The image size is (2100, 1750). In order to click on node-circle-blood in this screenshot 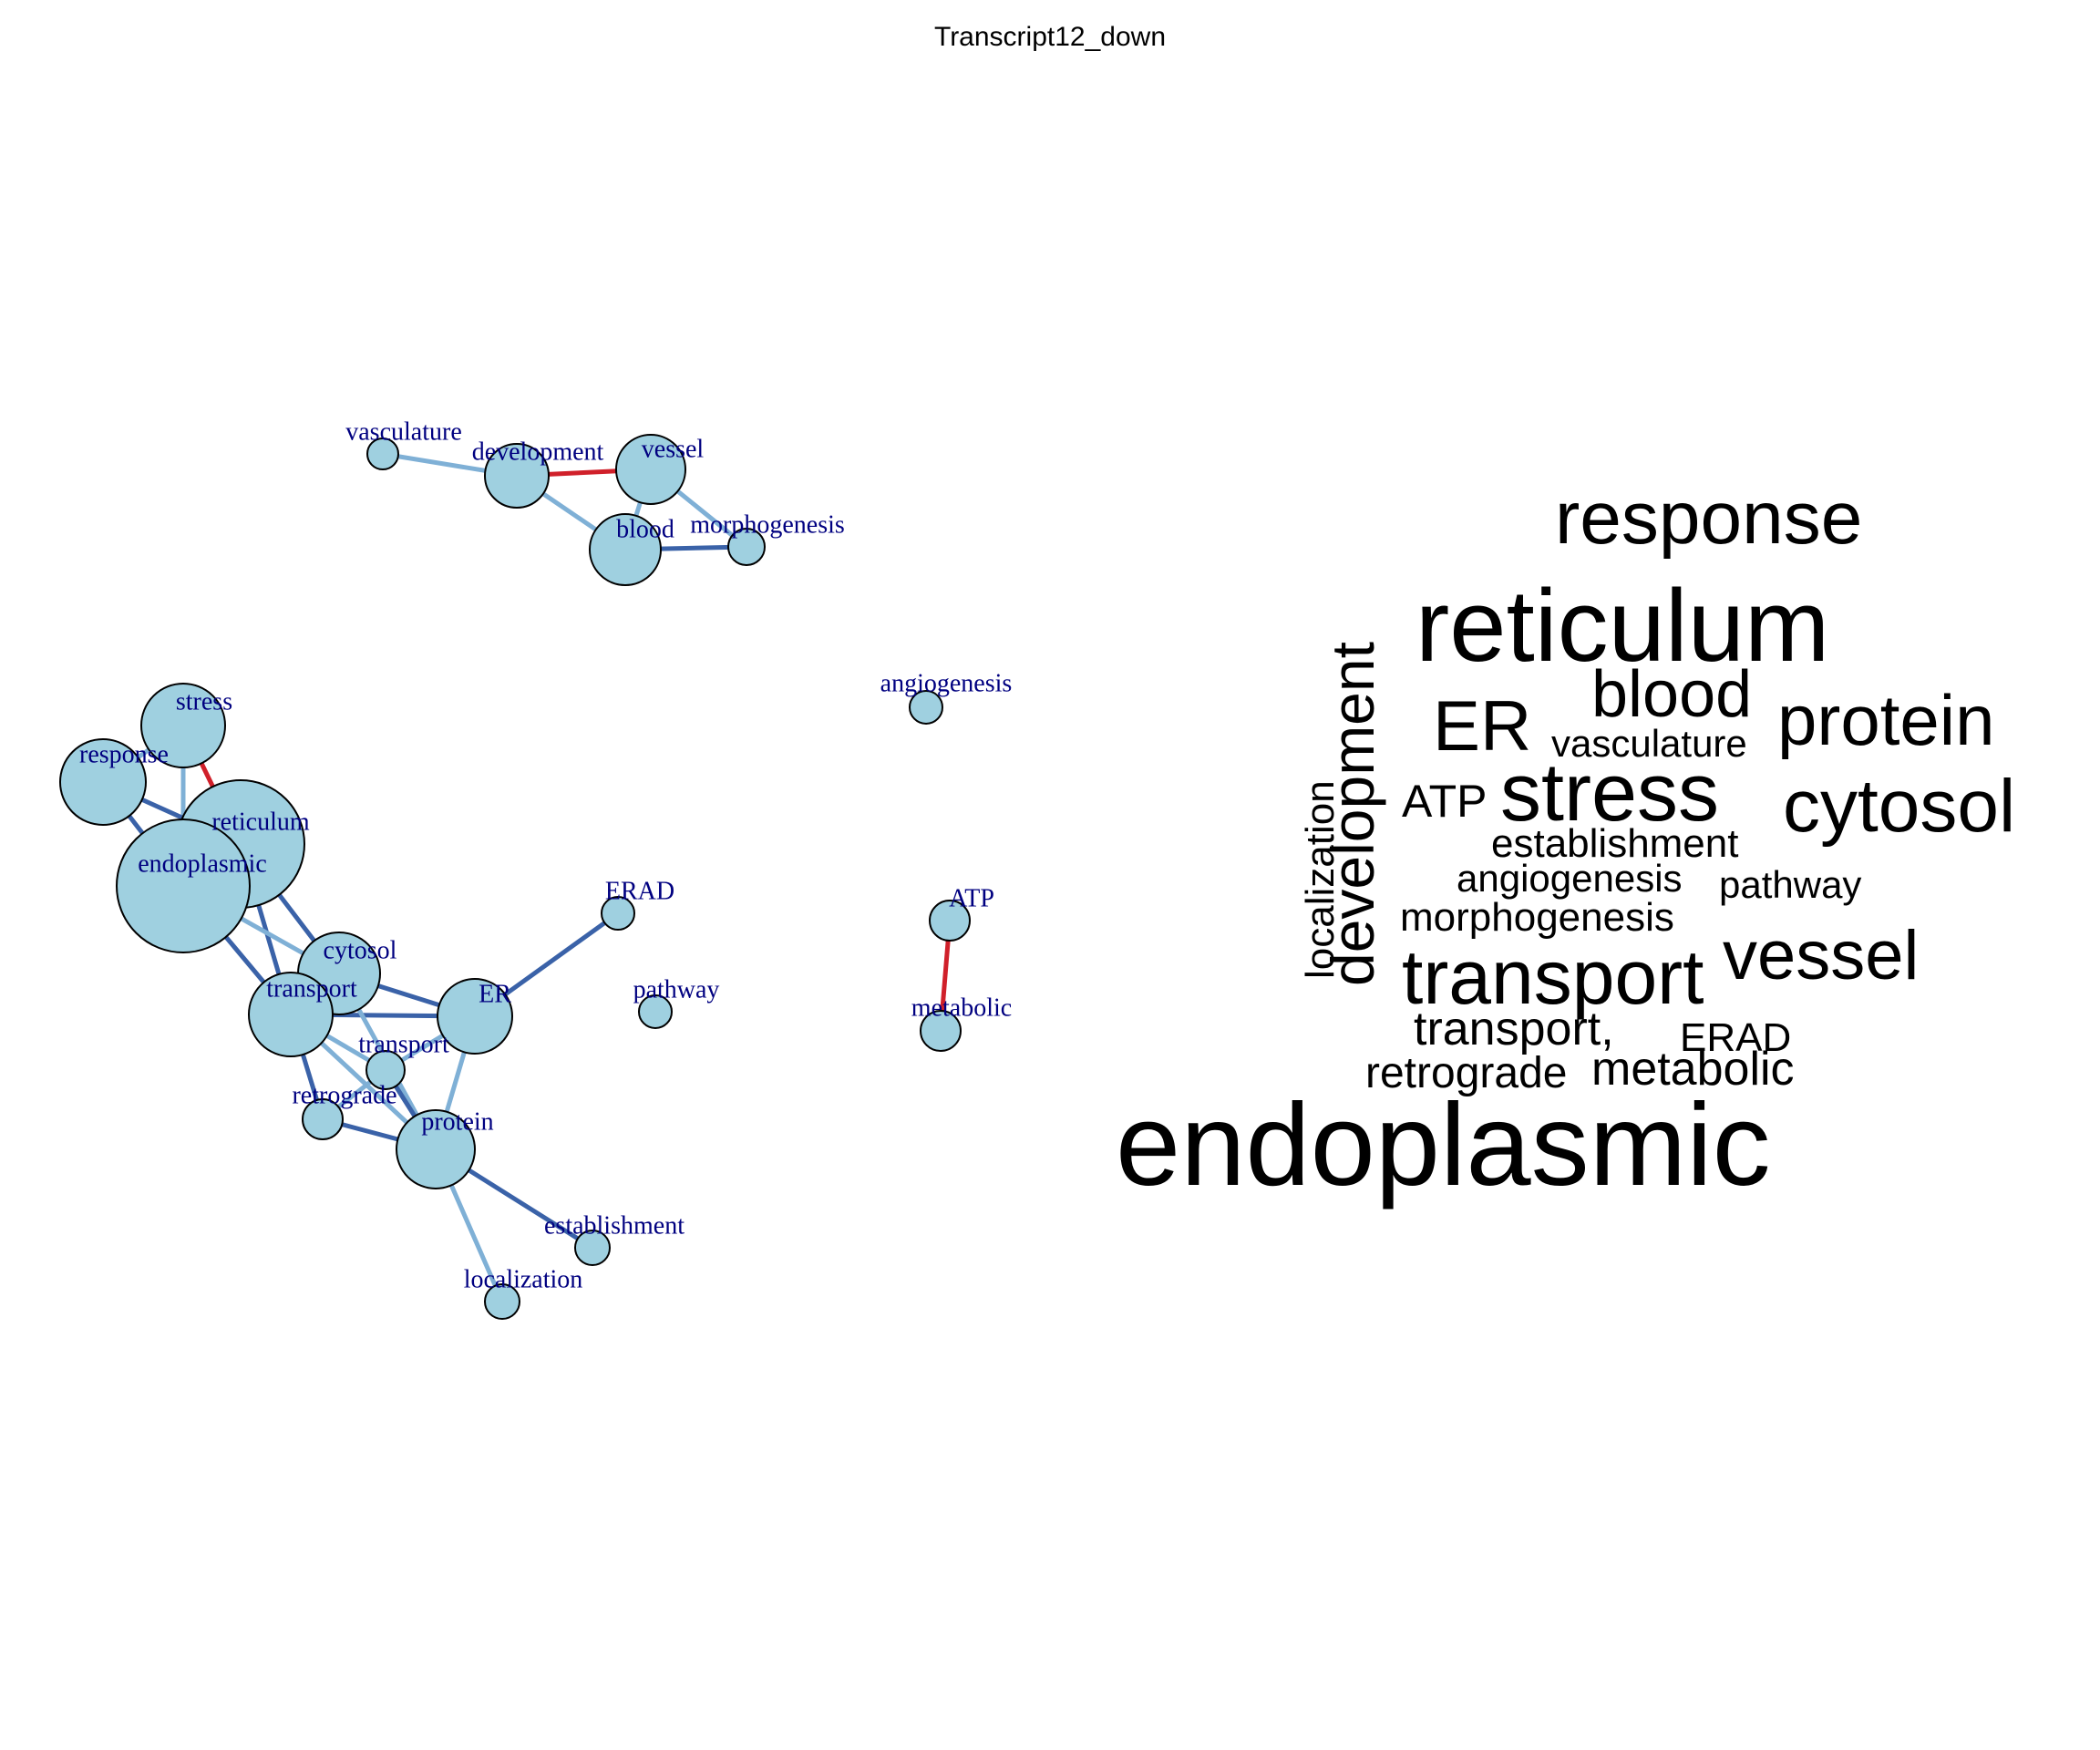, I will do `click(626, 549)`.